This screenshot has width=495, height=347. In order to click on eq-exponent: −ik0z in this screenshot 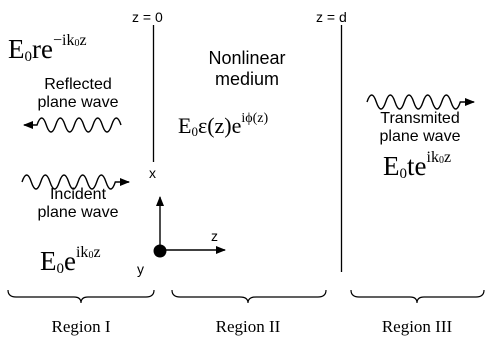, I will do `click(70, 40)`.